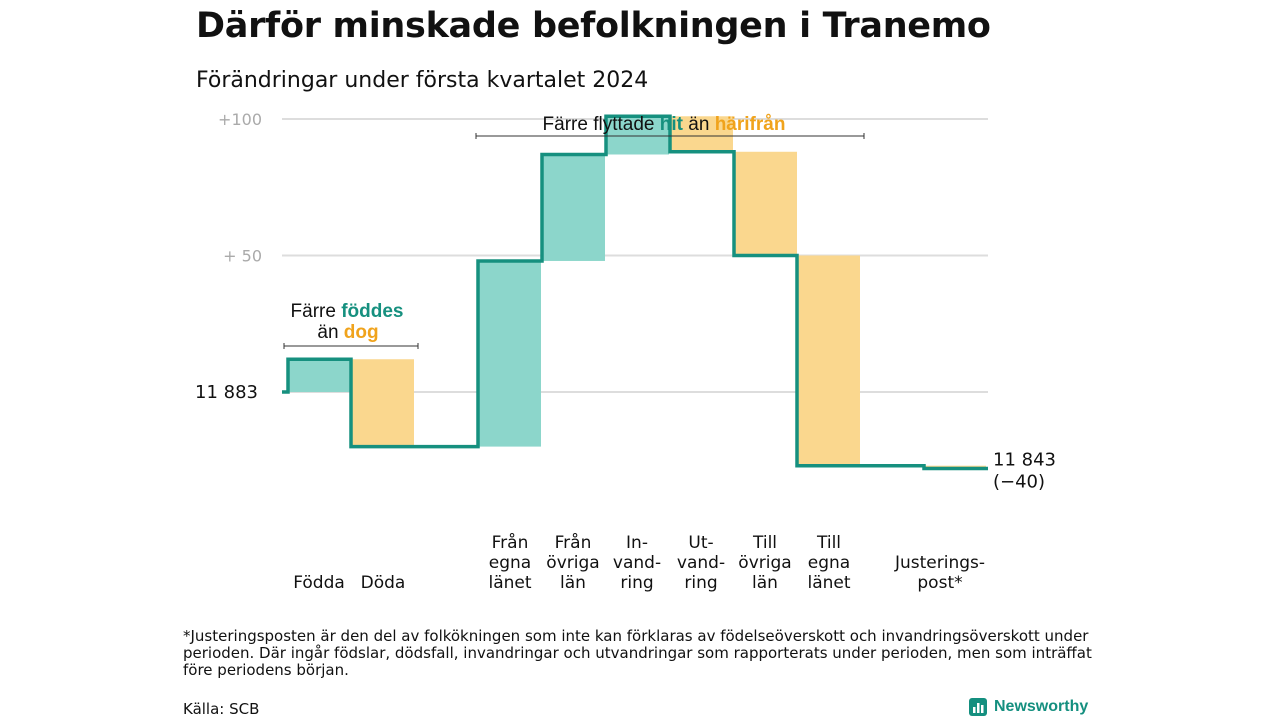 The width and height of the screenshot is (1280, 720). I want to click on chart-subtitle: Förändringar under första kvartalet 2024, so click(422, 80).